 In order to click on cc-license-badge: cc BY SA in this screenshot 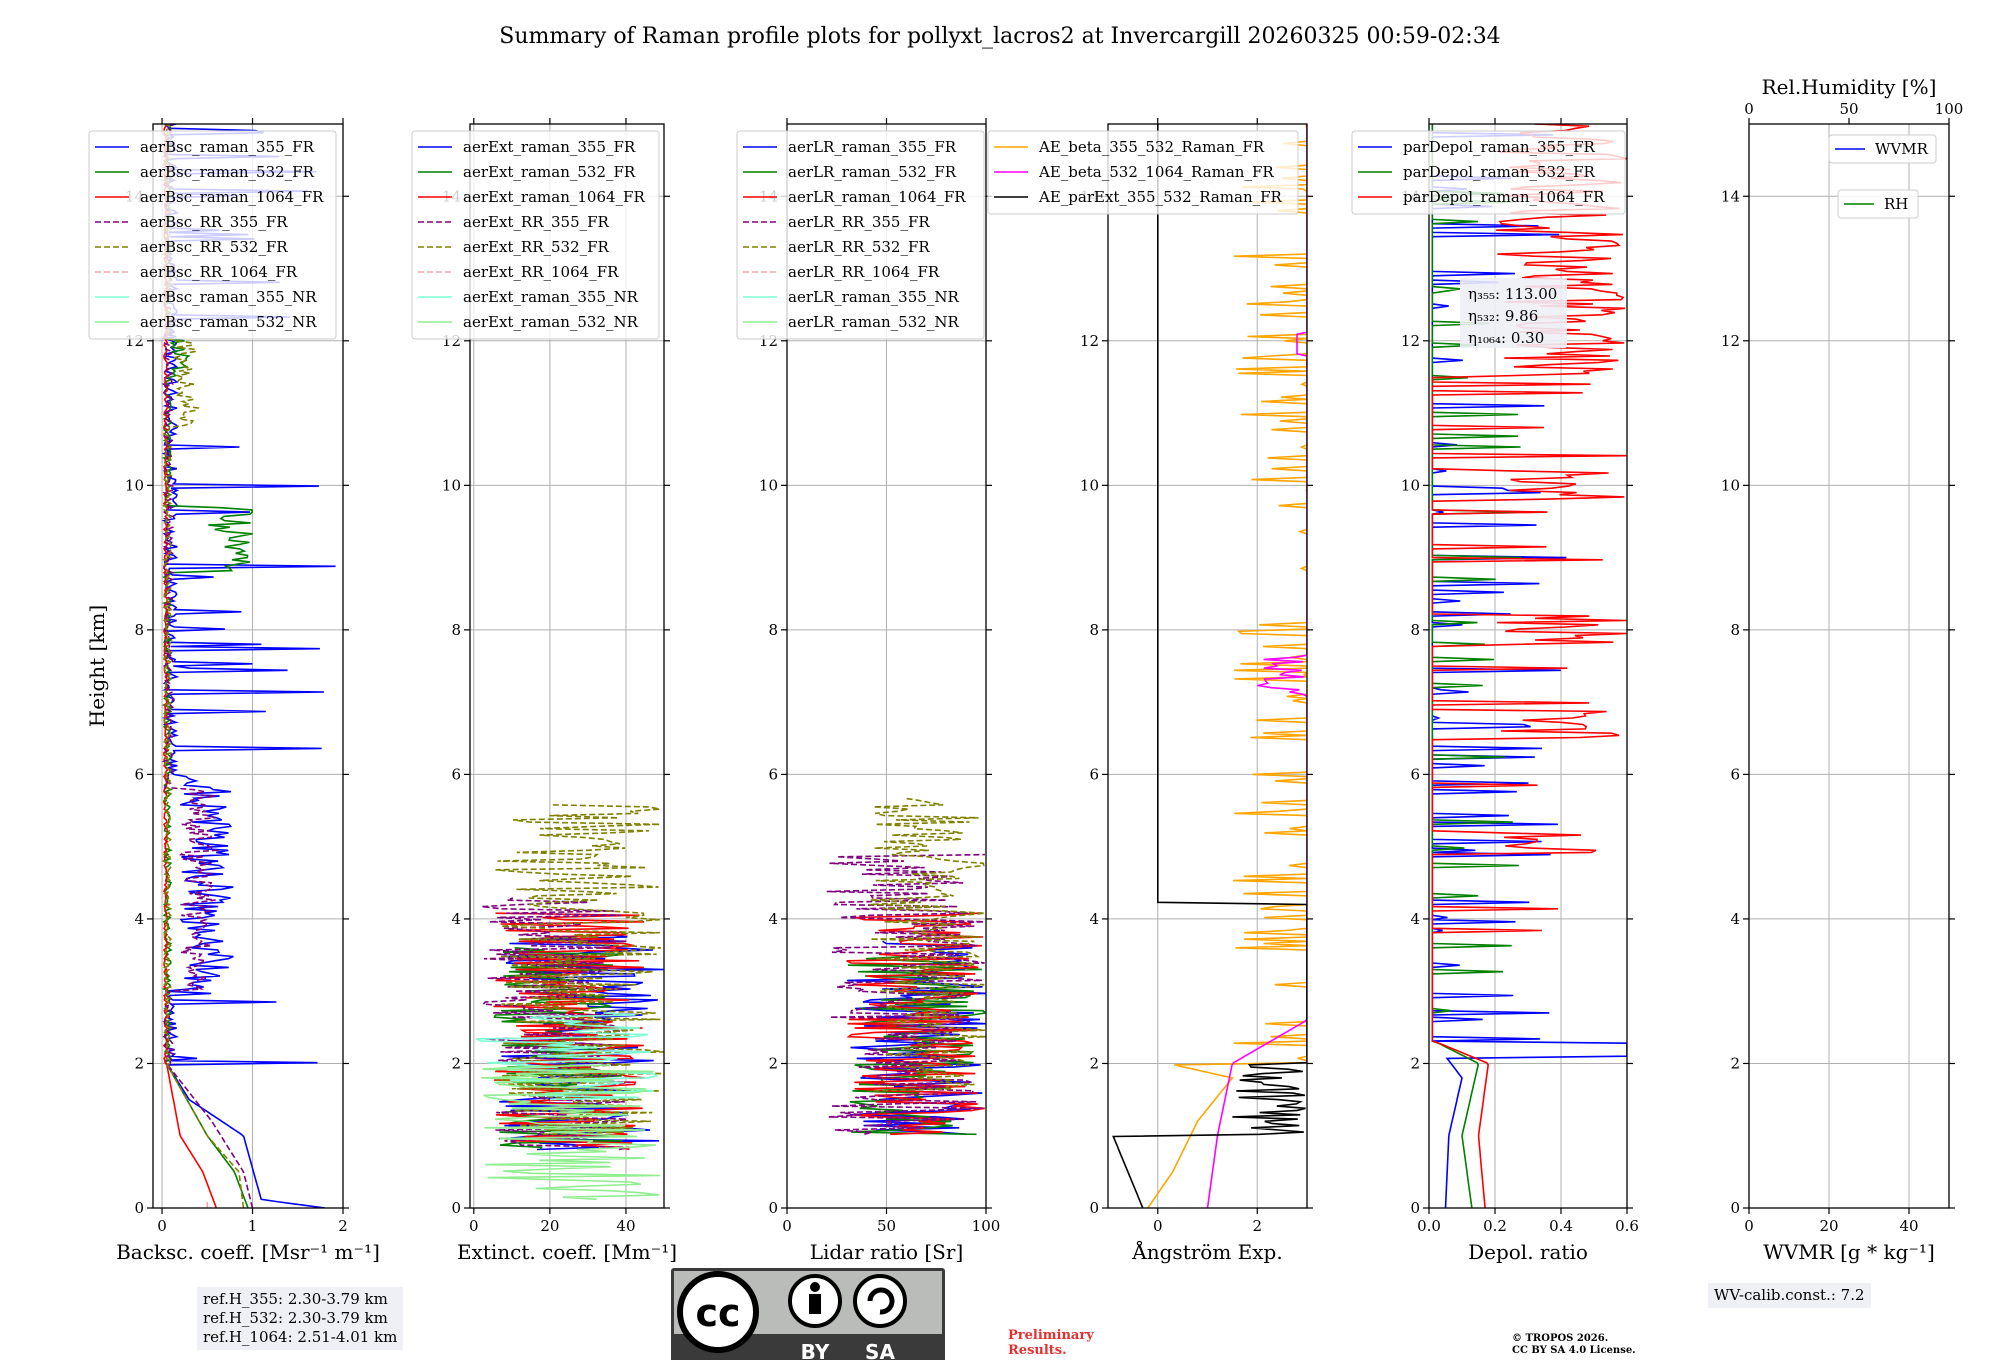, I will do `click(808, 1314)`.